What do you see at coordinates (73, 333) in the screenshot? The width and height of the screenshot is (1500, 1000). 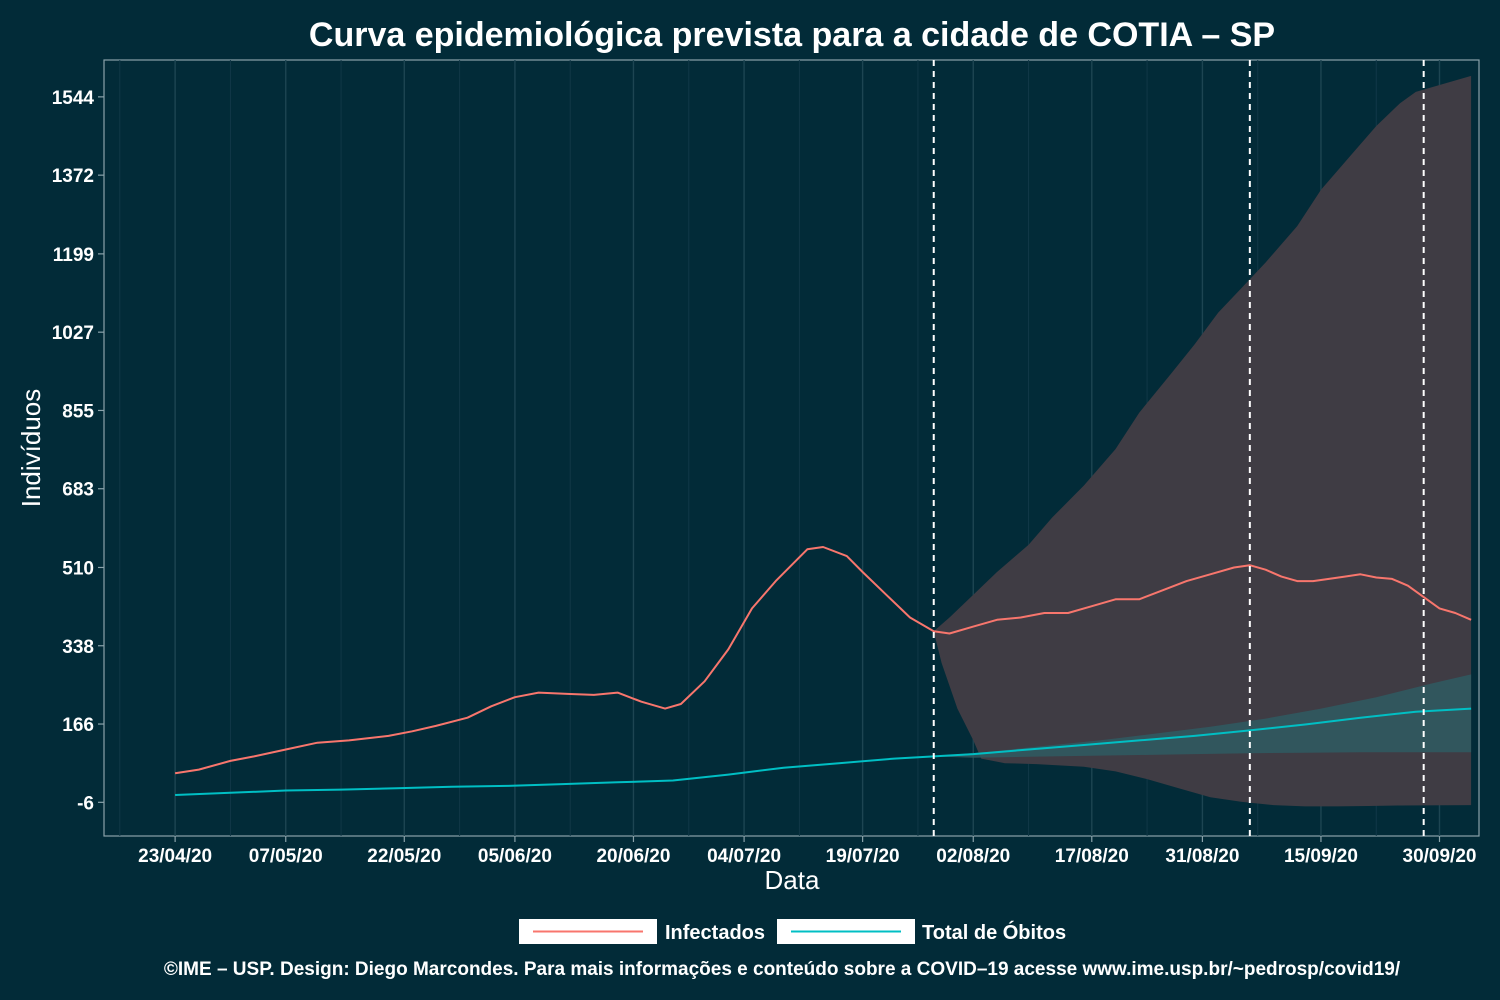 I see `y-tick-label: 1027` at bounding box center [73, 333].